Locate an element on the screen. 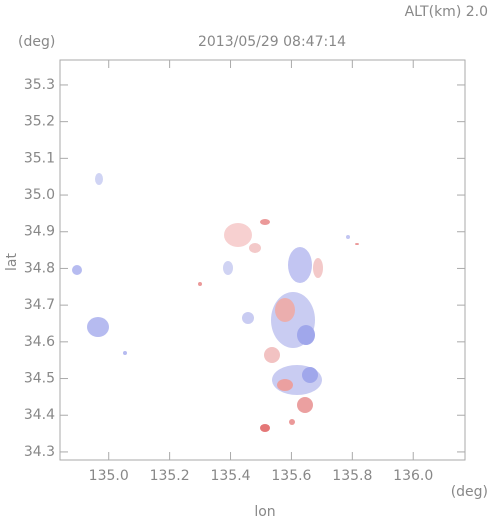  y-tick-label: 34.9 is located at coordinates (39, 232).